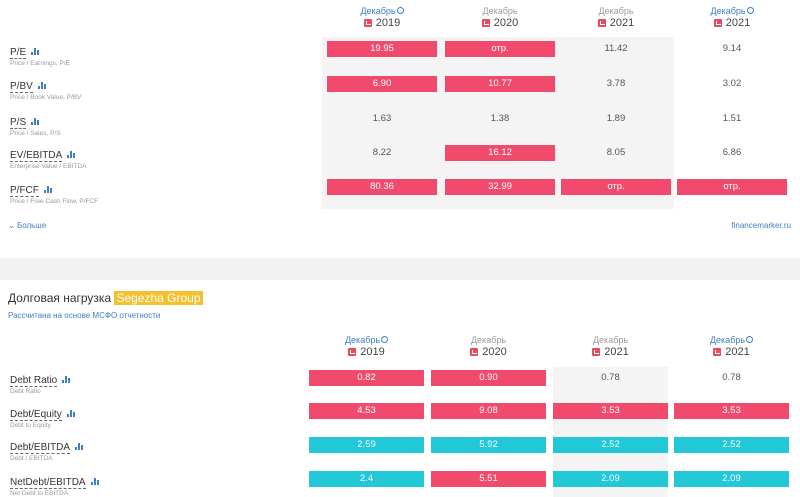 The width and height of the screenshot is (800, 497). What do you see at coordinates (18, 123) in the screenshot?
I see `metric-name: P/S` at bounding box center [18, 123].